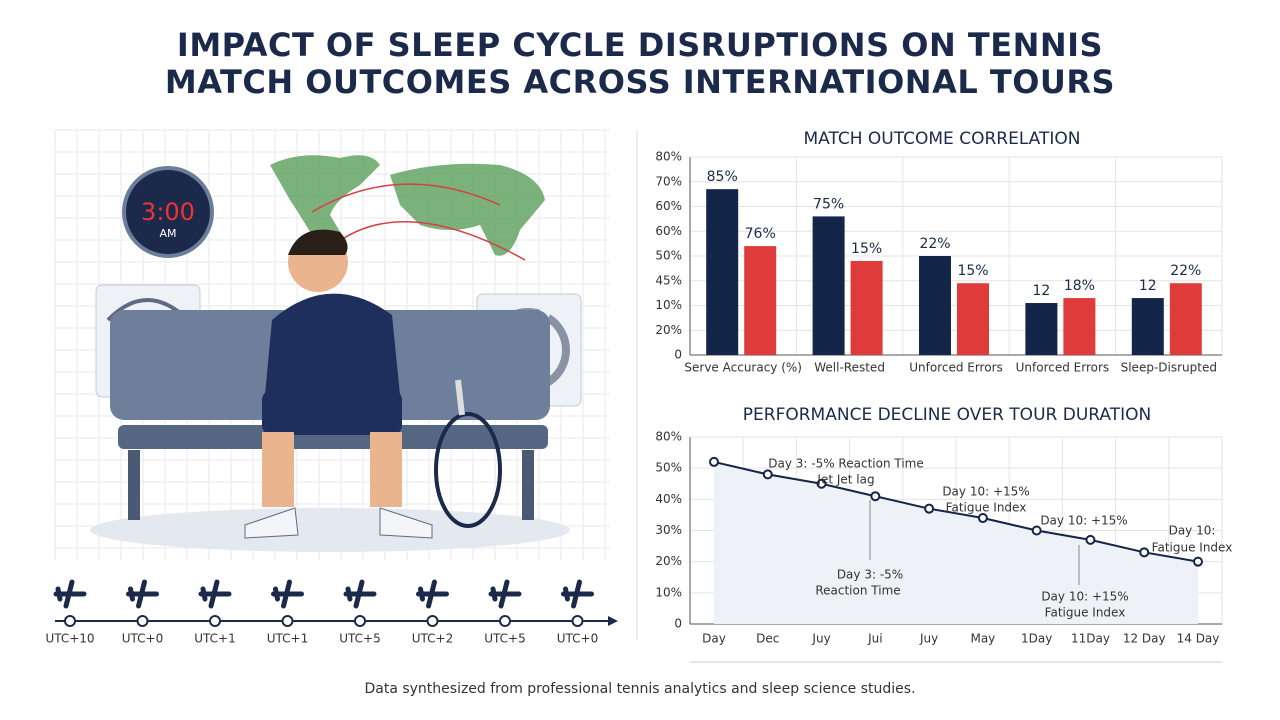 Image resolution: width=1280 pixels, height=720 pixels. Describe the element at coordinates (947, 415) in the screenshot. I see `chart-title: PERFORMANCE DECLINE OVER TOUR DURATION` at that location.